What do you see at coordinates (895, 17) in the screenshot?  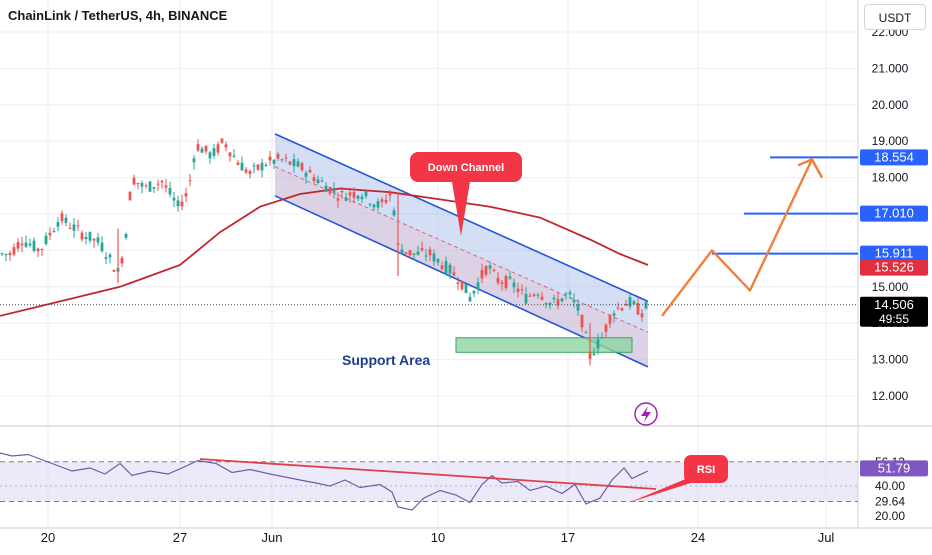 I see `currency-button: USDT` at bounding box center [895, 17].